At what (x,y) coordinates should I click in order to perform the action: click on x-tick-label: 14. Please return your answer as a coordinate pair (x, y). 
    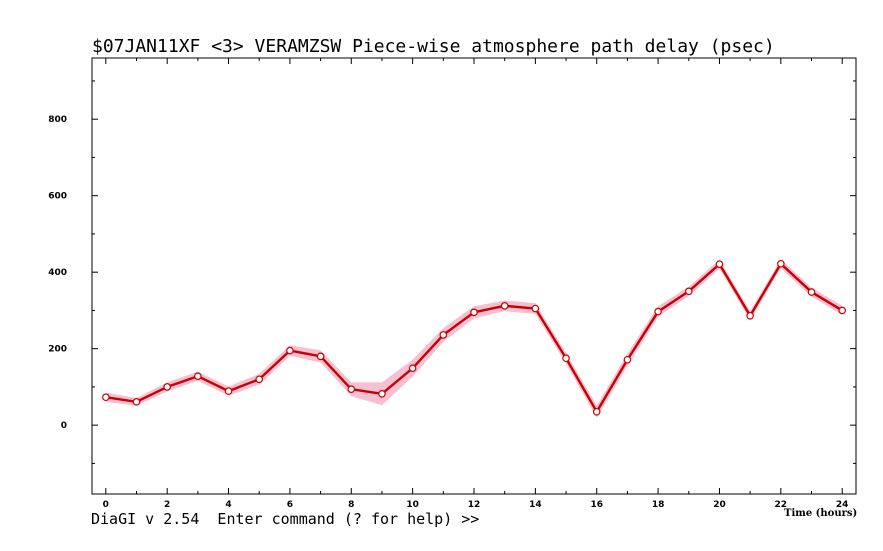
    Looking at the image, I should click on (535, 505).